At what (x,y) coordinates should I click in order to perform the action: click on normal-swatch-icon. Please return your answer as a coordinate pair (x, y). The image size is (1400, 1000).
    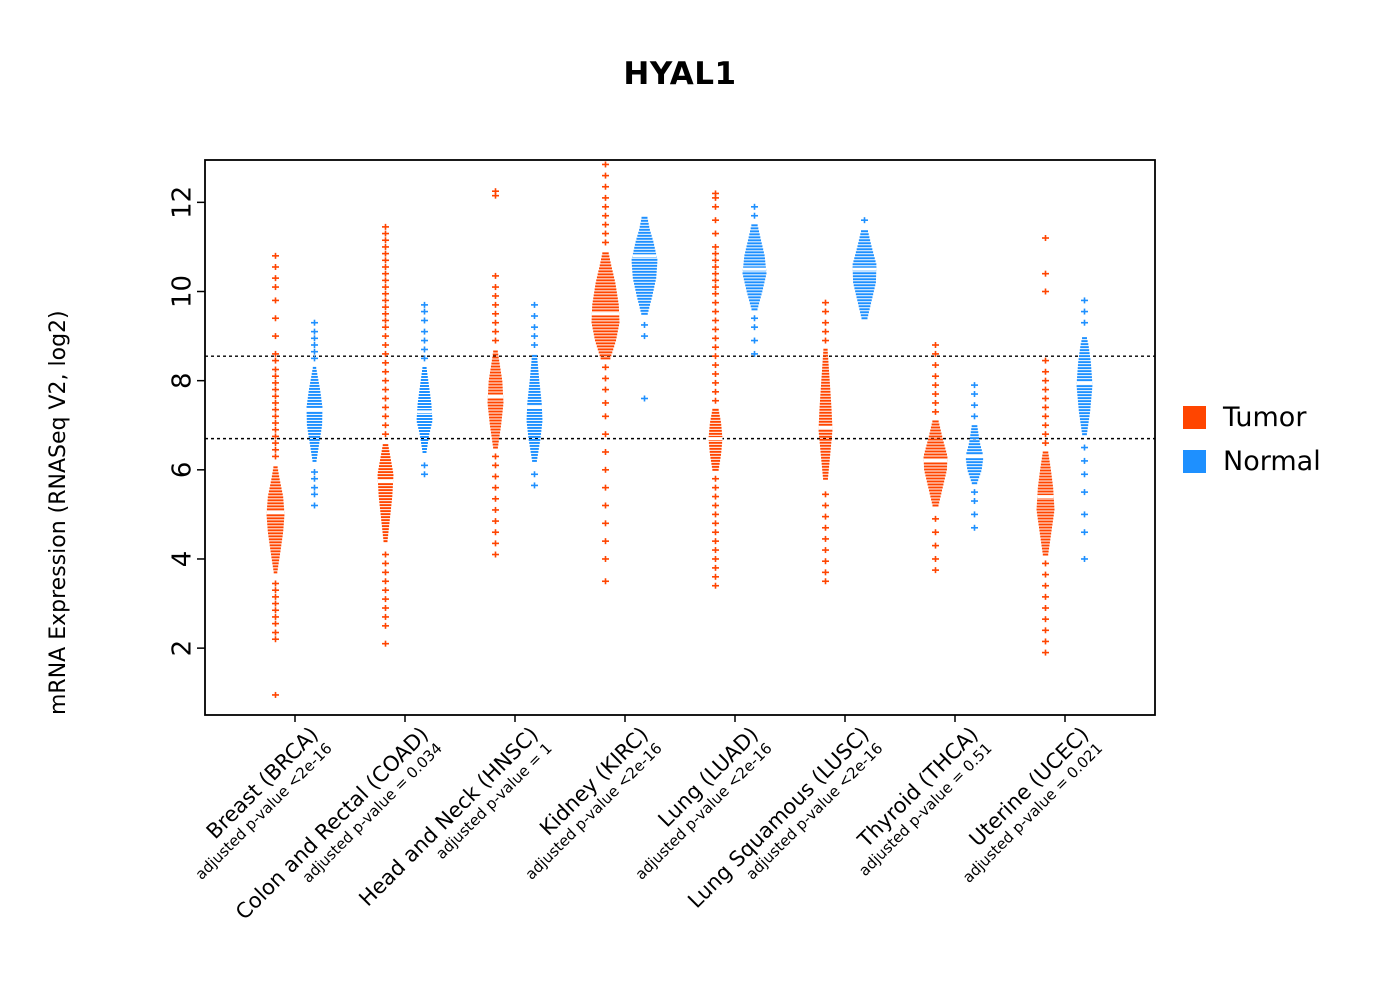
    Looking at the image, I should click on (1194, 461).